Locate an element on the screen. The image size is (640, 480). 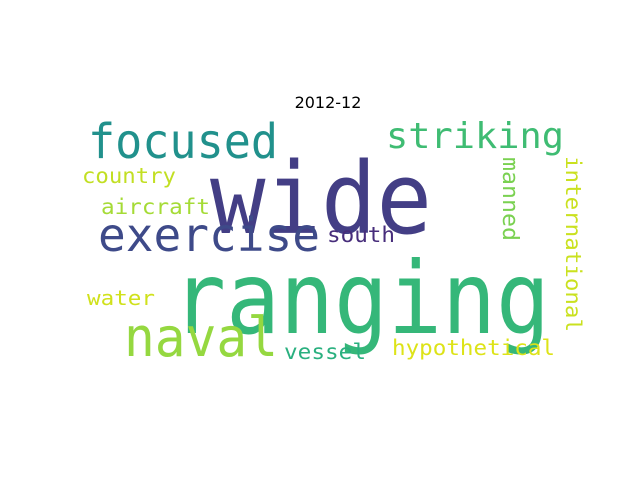
word-manned: manned is located at coordinates (509, 199).